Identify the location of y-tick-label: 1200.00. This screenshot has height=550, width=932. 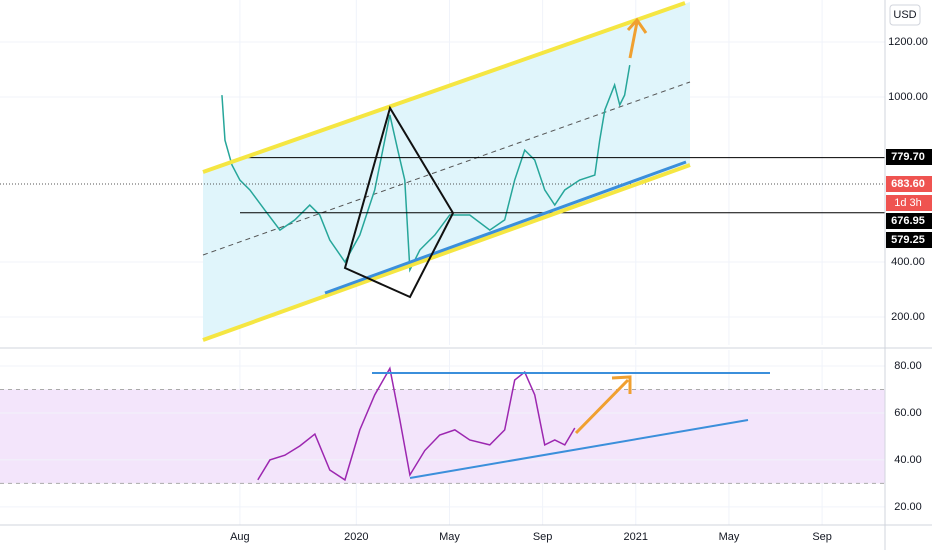
(908, 42).